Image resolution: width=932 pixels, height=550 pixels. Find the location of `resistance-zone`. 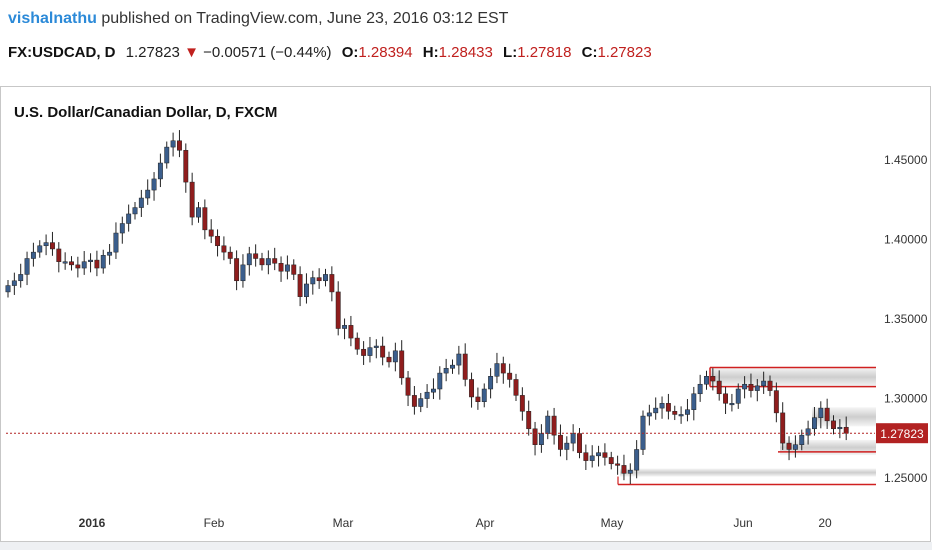

resistance-zone is located at coordinates (793, 377).